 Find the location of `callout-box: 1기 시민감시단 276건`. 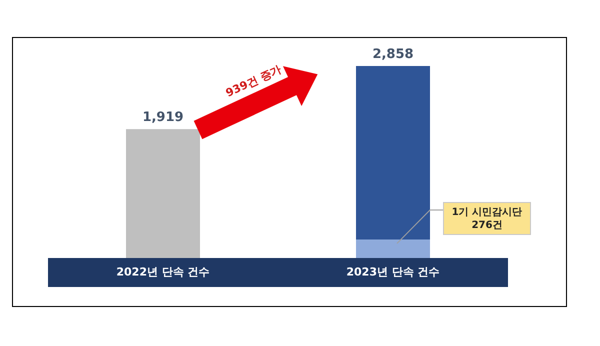

callout-box: 1기 시민감시단 276건 is located at coordinates (487, 218).